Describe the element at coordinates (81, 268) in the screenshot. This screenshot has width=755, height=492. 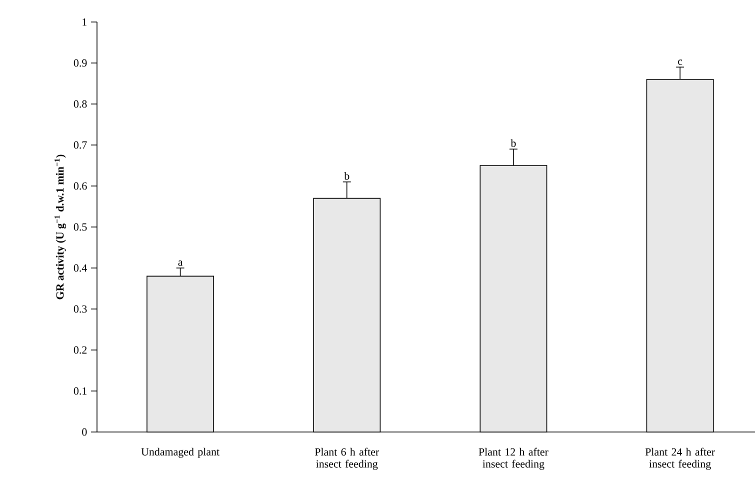
I see `y-tick-label: 0.4` at that location.